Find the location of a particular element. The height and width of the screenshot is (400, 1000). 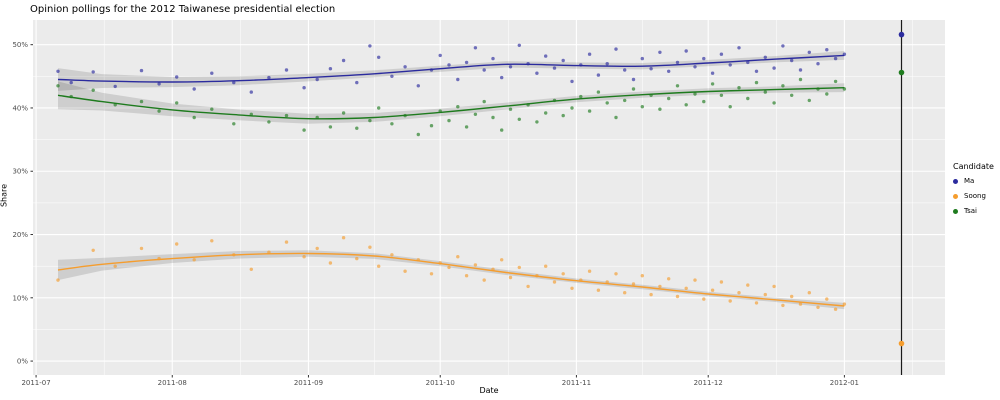

points-tsai is located at coordinates (451, 107).